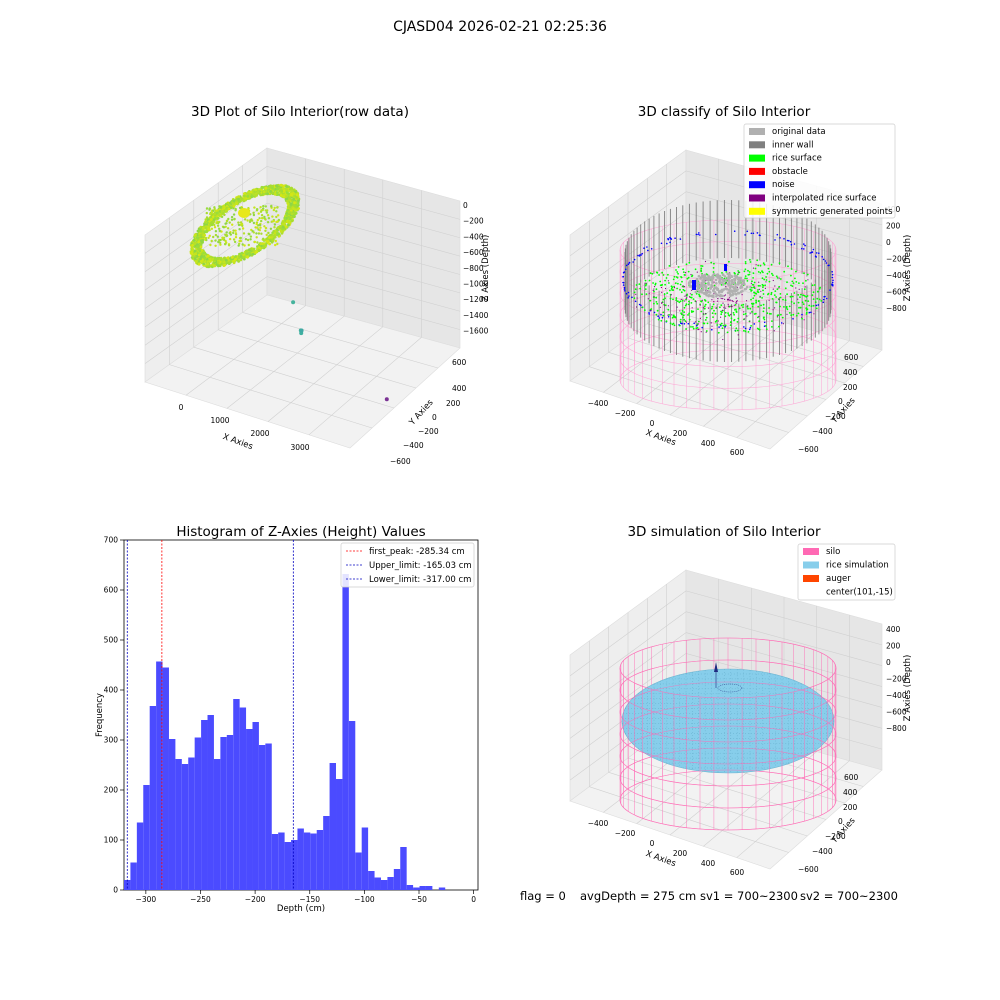 This screenshot has width=1000, height=1000. What do you see at coordinates (459, 388) in the screenshot?
I see `raw-y-tick: 400` at bounding box center [459, 388].